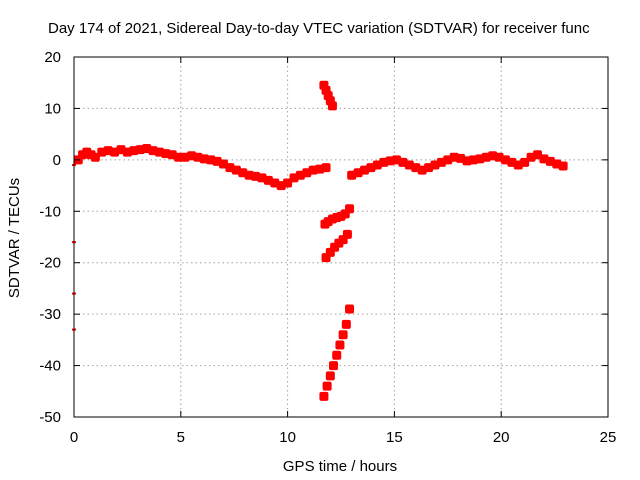 The height and width of the screenshot is (480, 640). What do you see at coordinates (14, 238) in the screenshot?
I see `y-axis-label: SDTVAR / TECUs` at bounding box center [14, 238].